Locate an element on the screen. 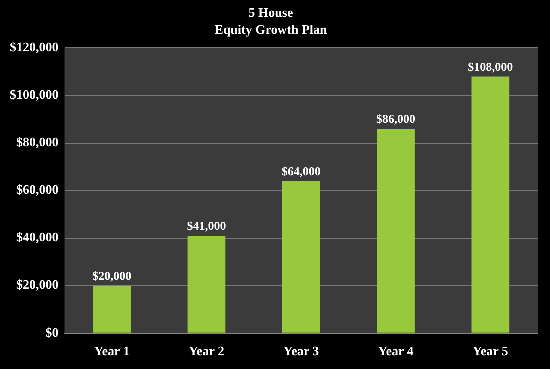  x-tick-label: Year 3 is located at coordinates (302, 351).